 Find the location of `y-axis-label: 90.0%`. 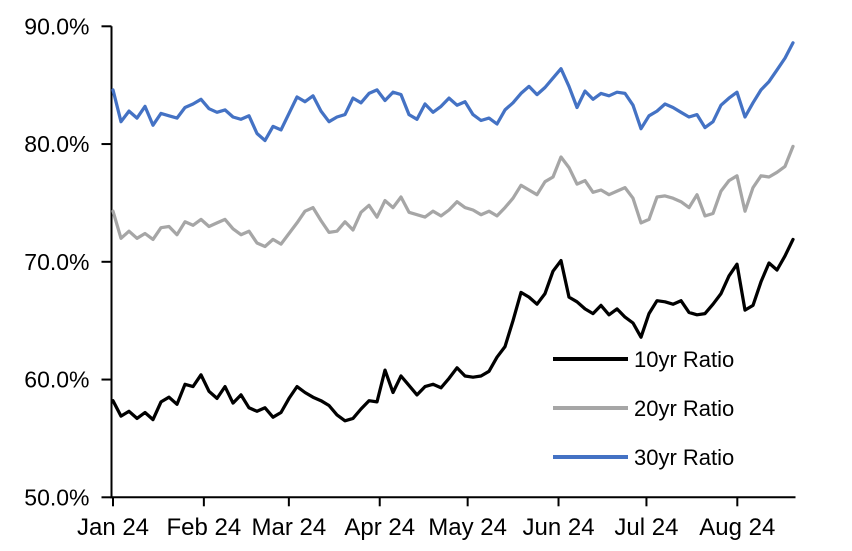

y-axis-label: 90.0% is located at coordinates (56, 26).